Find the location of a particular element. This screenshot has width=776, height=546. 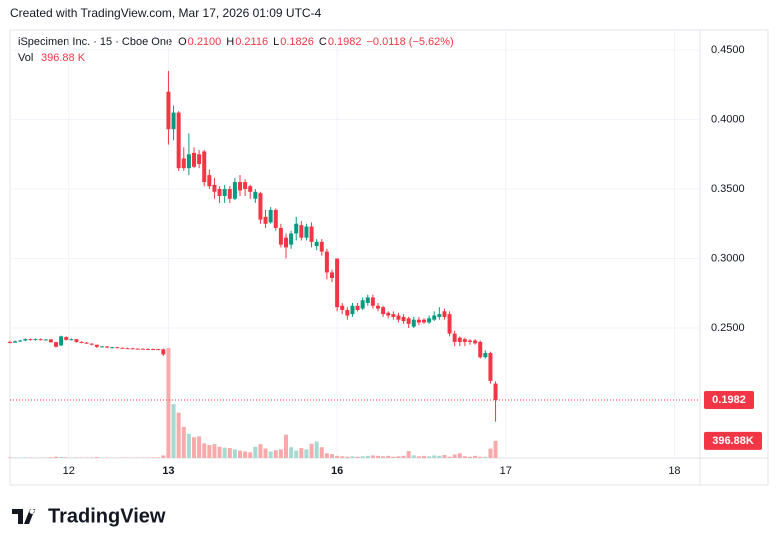

logo-text: TradingView is located at coordinates (107, 516).